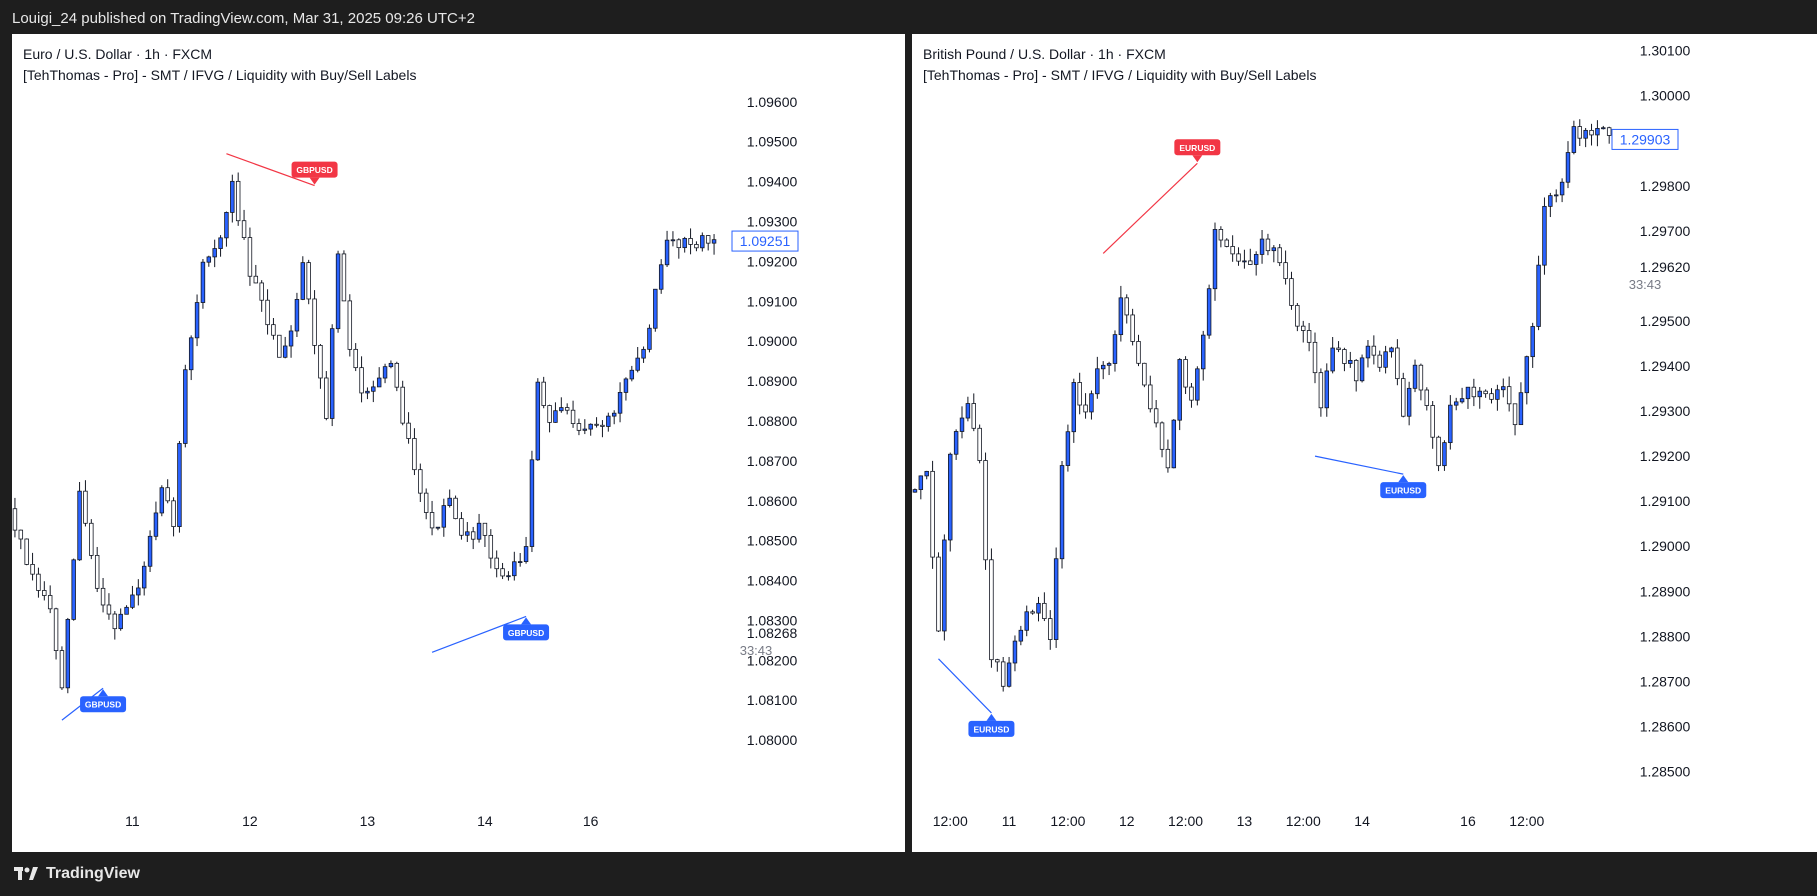 Image resolution: width=1817 pixels, height=896 pixels. I want to click on y-tick-label: 1.09200, so click(772, 261).